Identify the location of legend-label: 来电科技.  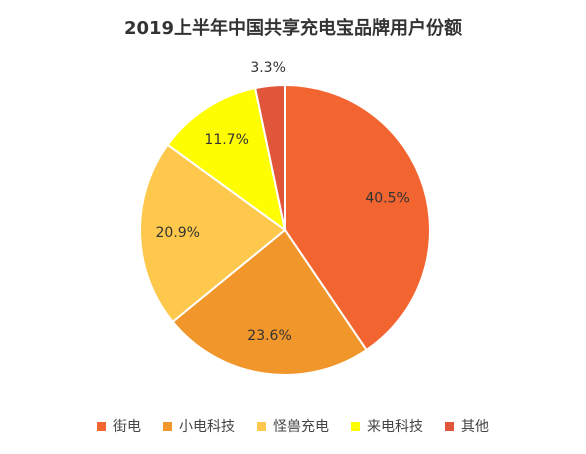
(395, 427).